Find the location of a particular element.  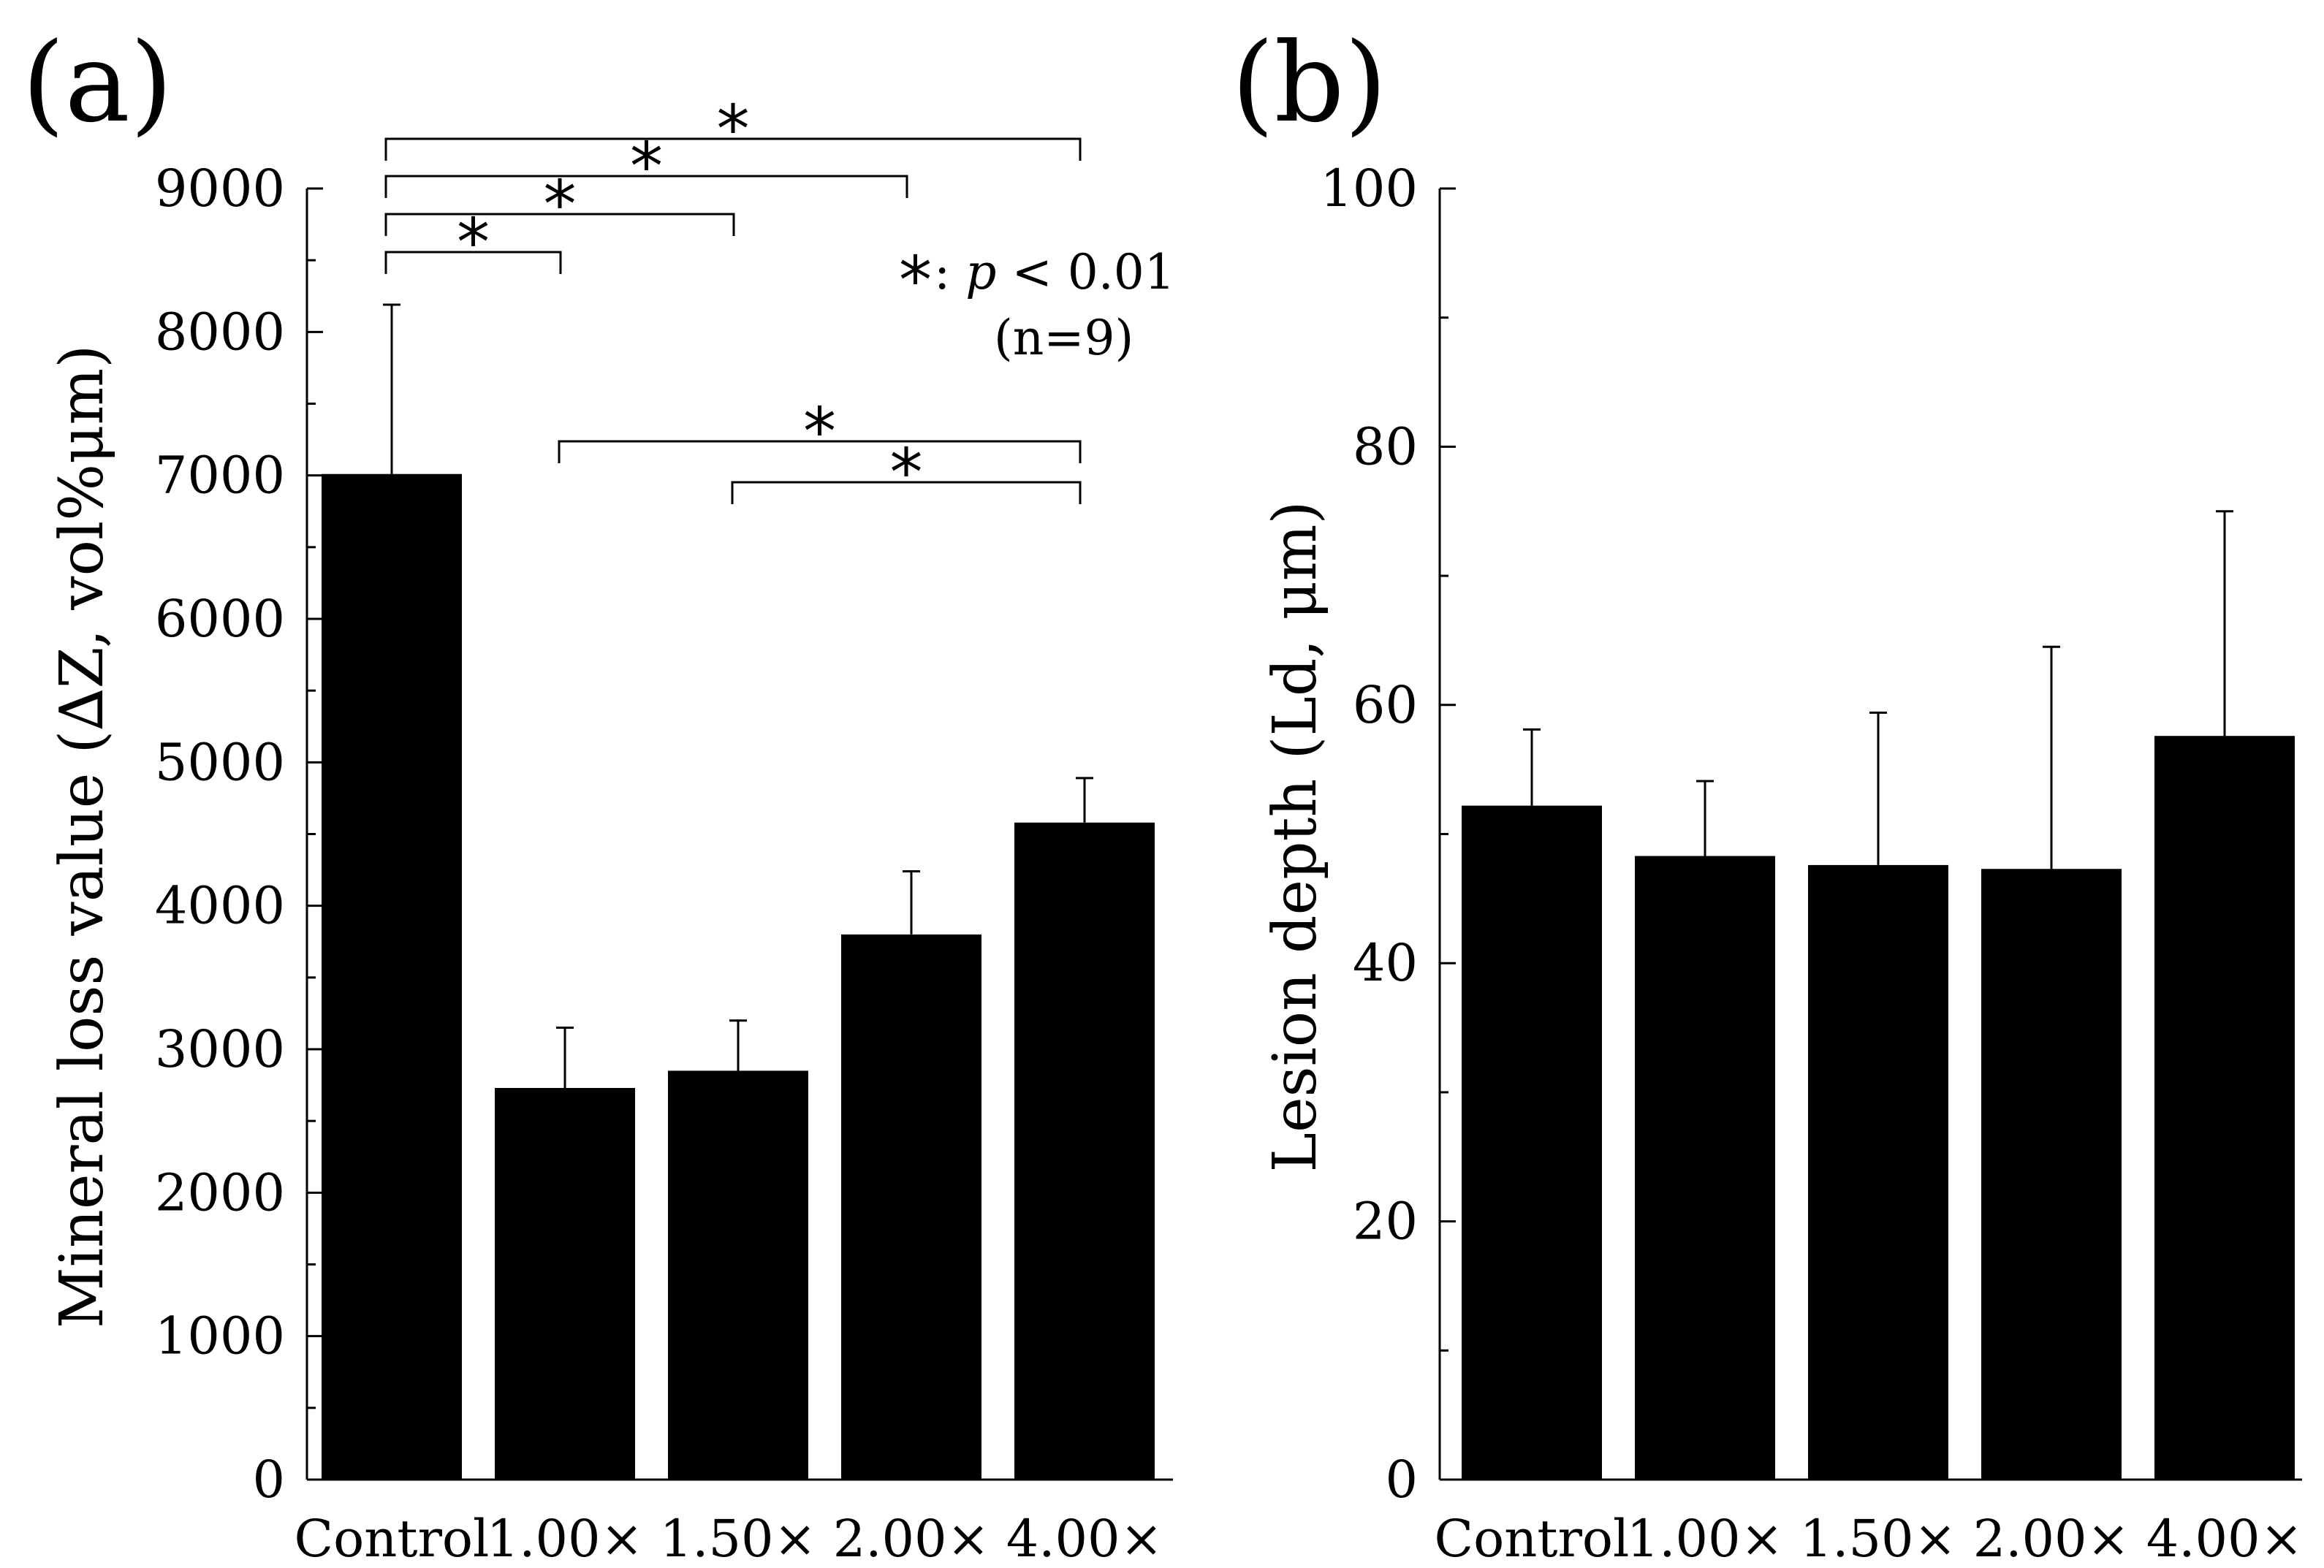

panel-a-x-tick-label: 1.50× is located at coordinates (738, 1538).